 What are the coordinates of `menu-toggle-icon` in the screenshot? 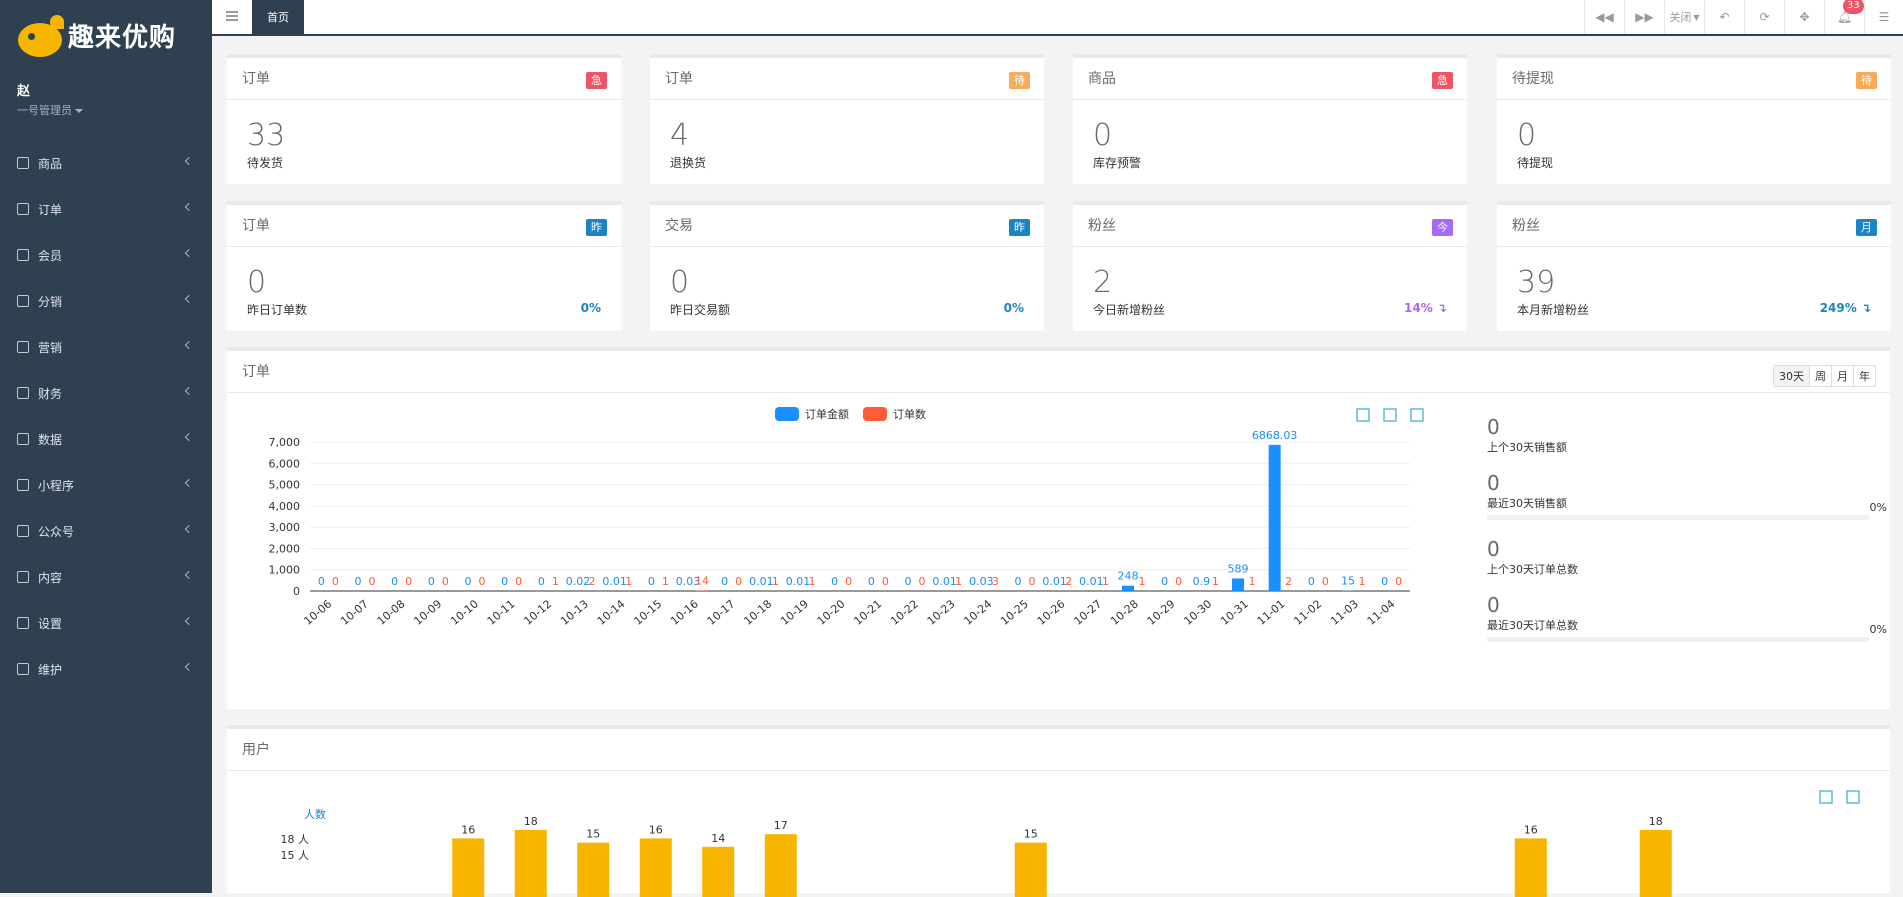 It's located at (232, 16).